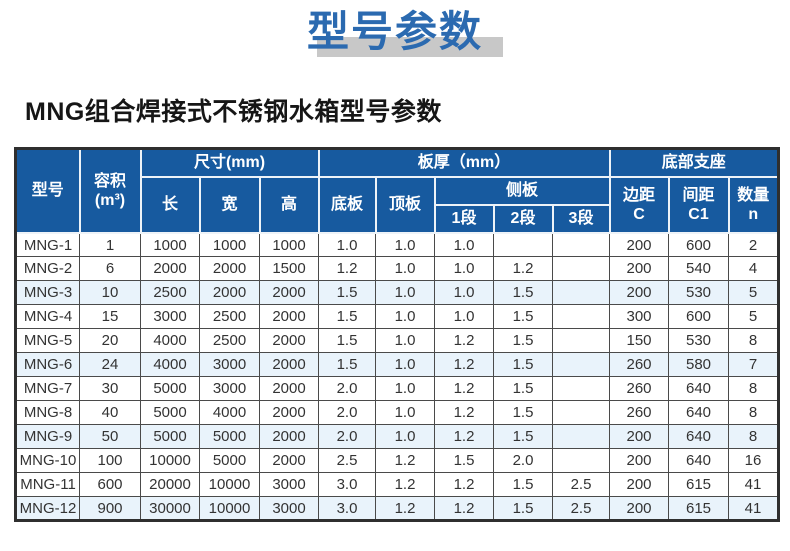 This screenshot has height=551, width=790. Describe the element at coordinates (347, 485) in the screenshot. I see `value-cell: 3.0` at that location.